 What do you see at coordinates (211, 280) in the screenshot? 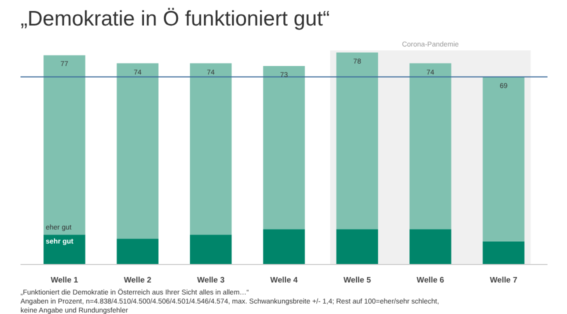
I see `x-tick-label: Welle 3` at bounding box center [211, 280].